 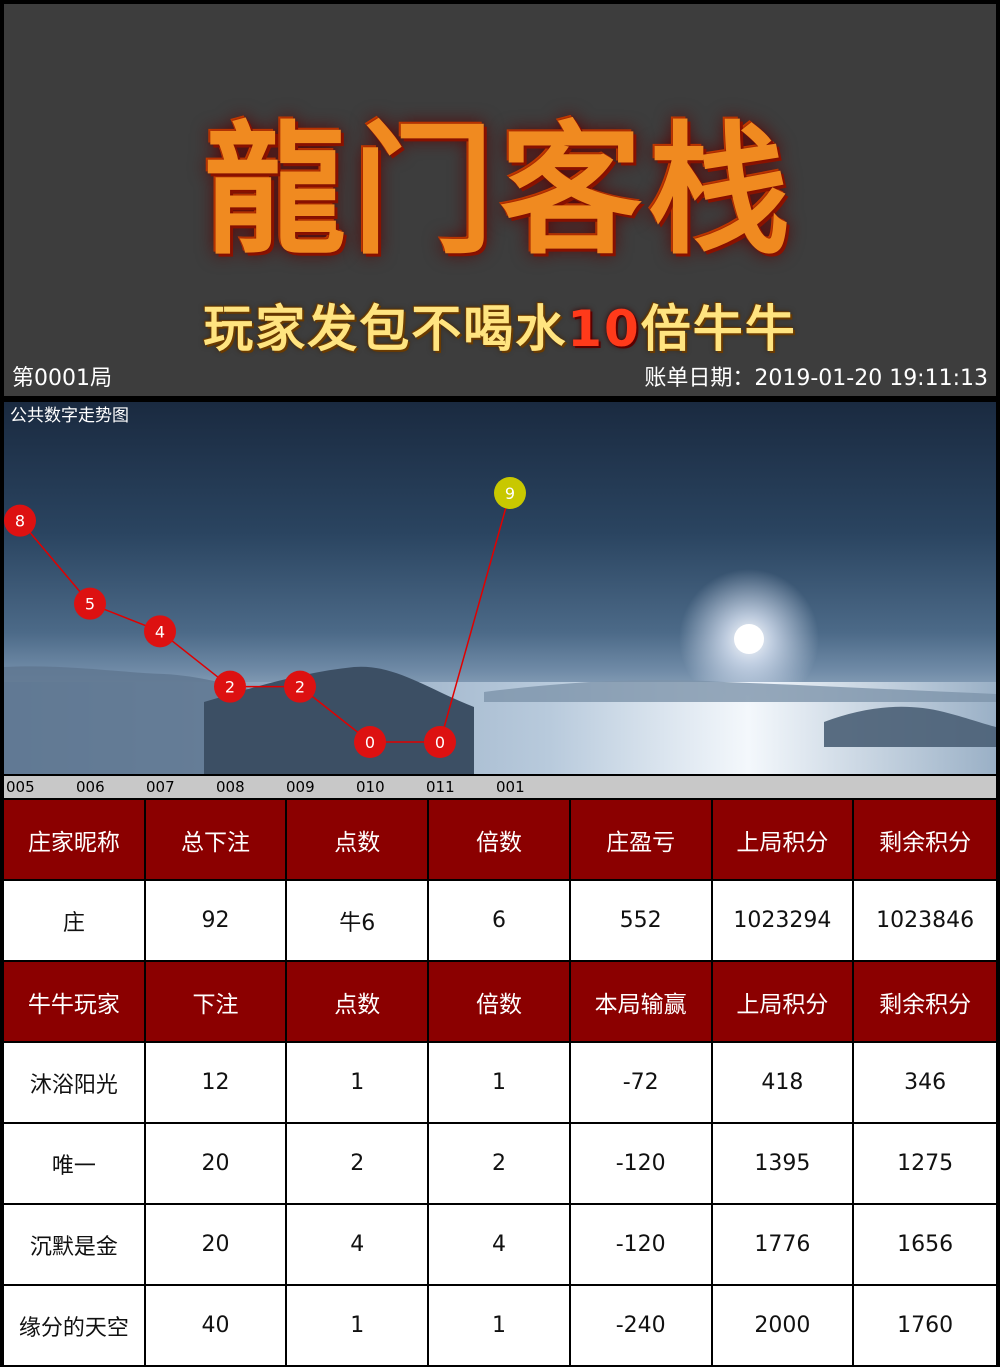 I want to click on banker-table-header: 庄家昵称 总下注 点数 倍数 庄盈亏 上局积分 剩余积分, so click(x=500, y=840).